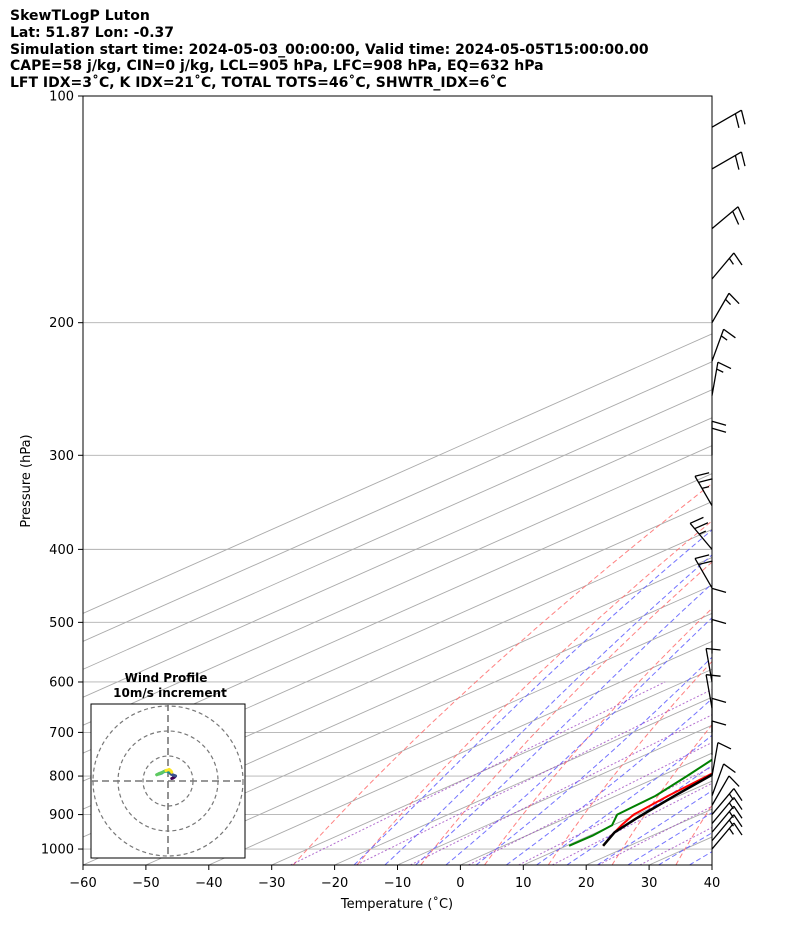  Describe the element at coordinates (460, 883) in the screenshot. I see `x-tick-label: 0` at that location.